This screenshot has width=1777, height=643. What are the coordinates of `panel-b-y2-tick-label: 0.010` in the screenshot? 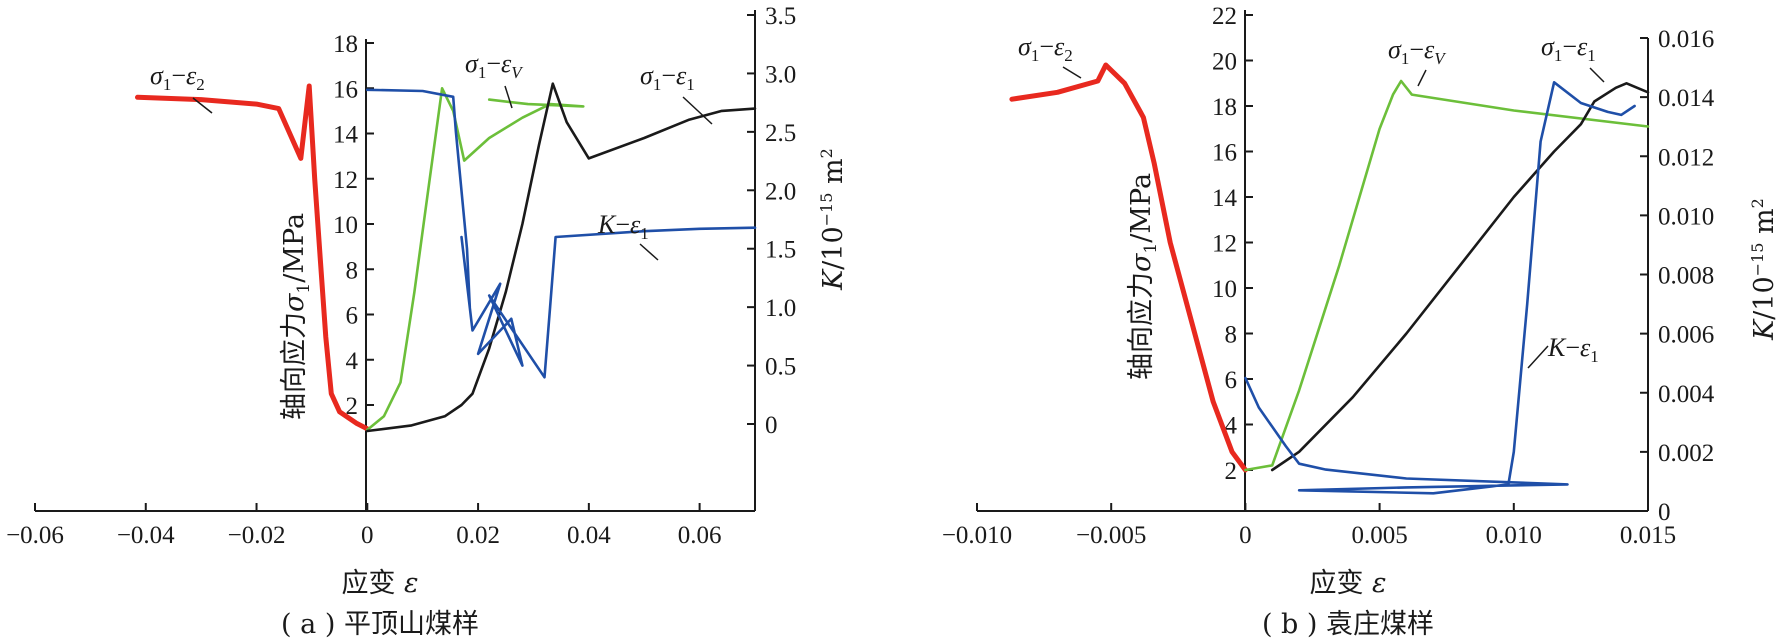 It's located at (1686, 216).